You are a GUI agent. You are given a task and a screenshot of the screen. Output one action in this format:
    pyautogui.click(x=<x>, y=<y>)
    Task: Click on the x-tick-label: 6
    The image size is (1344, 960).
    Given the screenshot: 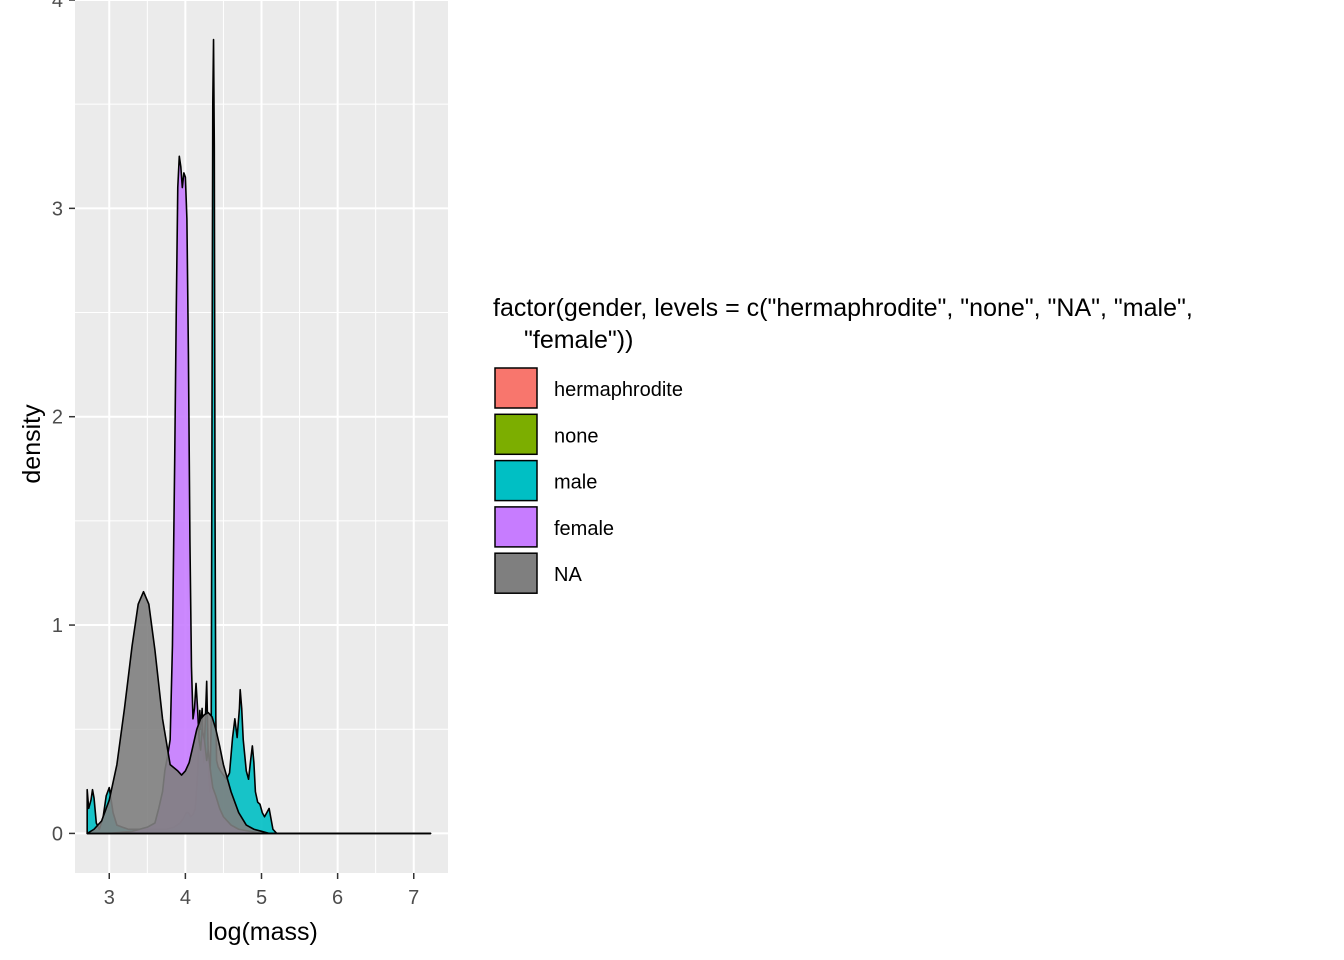 What is the action you would take?
    pyautogui.click(x=337, y=898)
    